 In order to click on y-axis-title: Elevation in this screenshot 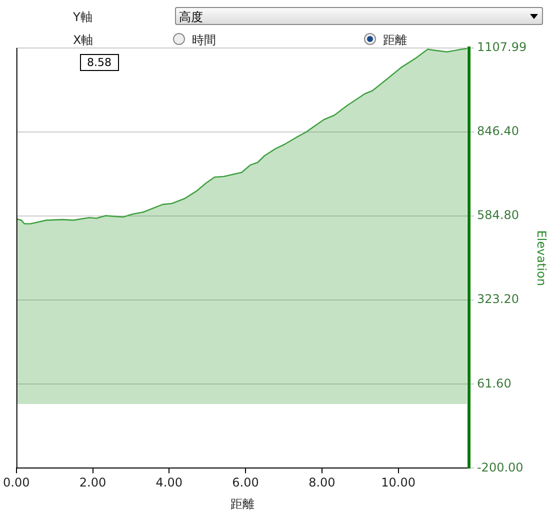, I will do `click(541, 258)`.